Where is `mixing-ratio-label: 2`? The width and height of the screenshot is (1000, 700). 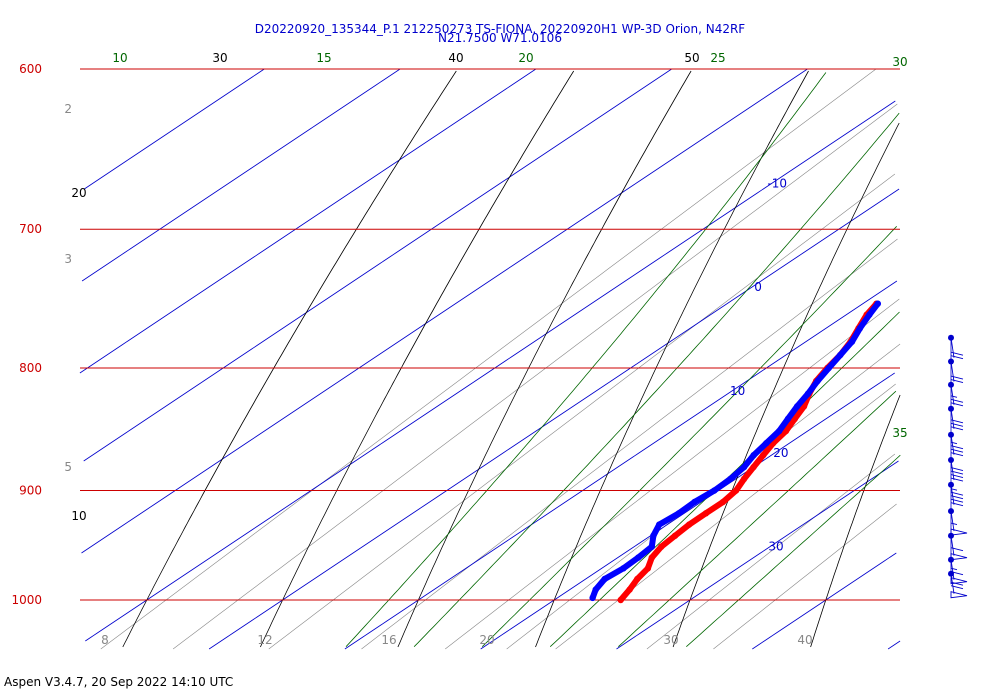 mixing-ratio-label: 2 is located at coordinates (68, 109).